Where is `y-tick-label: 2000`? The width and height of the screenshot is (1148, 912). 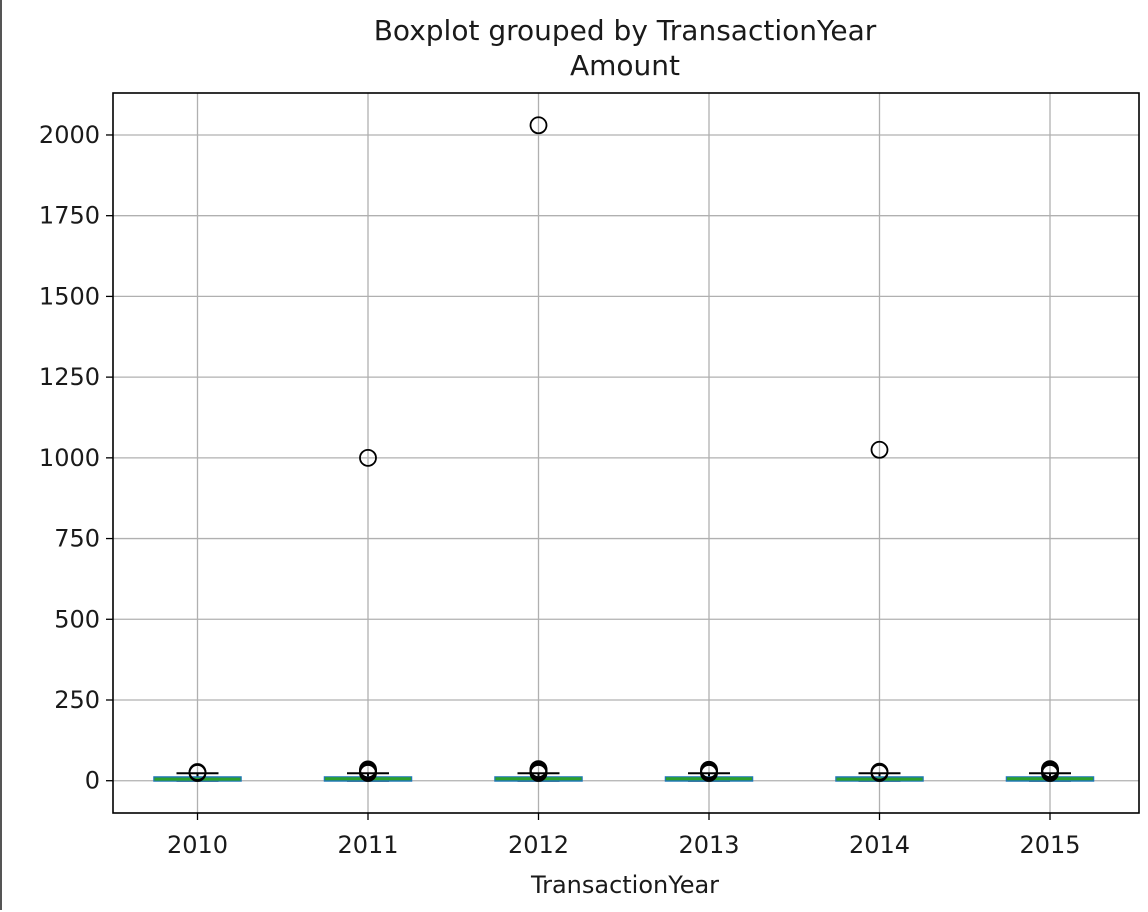
y-tick-label: 2000 is located at coordinates (69, 135).